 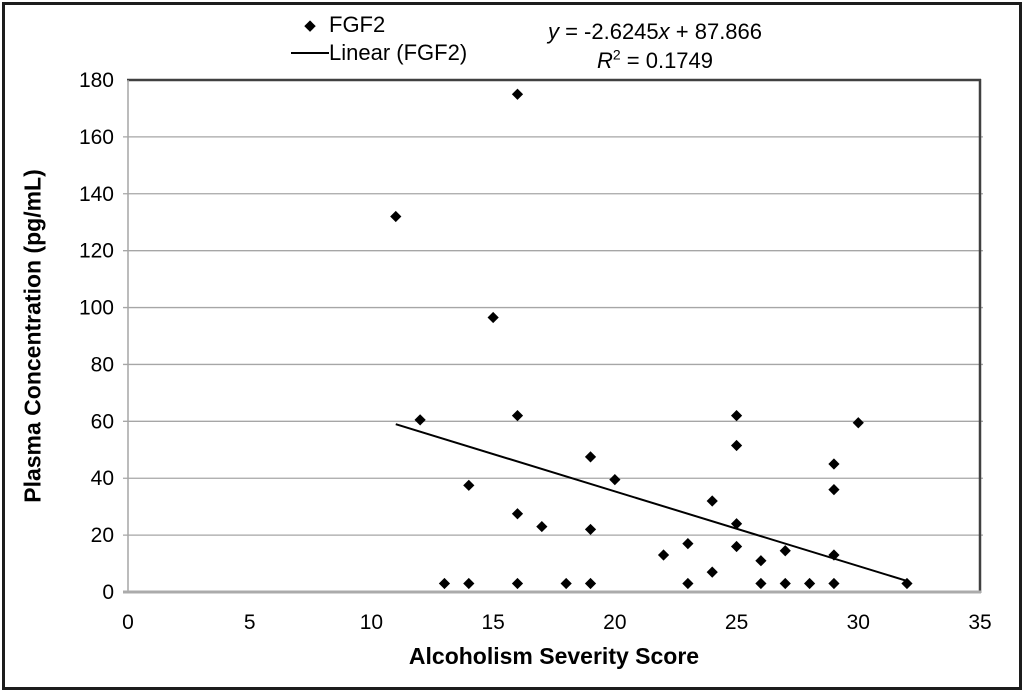 What do you see at coordinates (614, 622) in the screenshot?
I see `x-tick-label: 20` at bounding box center [614, 622].